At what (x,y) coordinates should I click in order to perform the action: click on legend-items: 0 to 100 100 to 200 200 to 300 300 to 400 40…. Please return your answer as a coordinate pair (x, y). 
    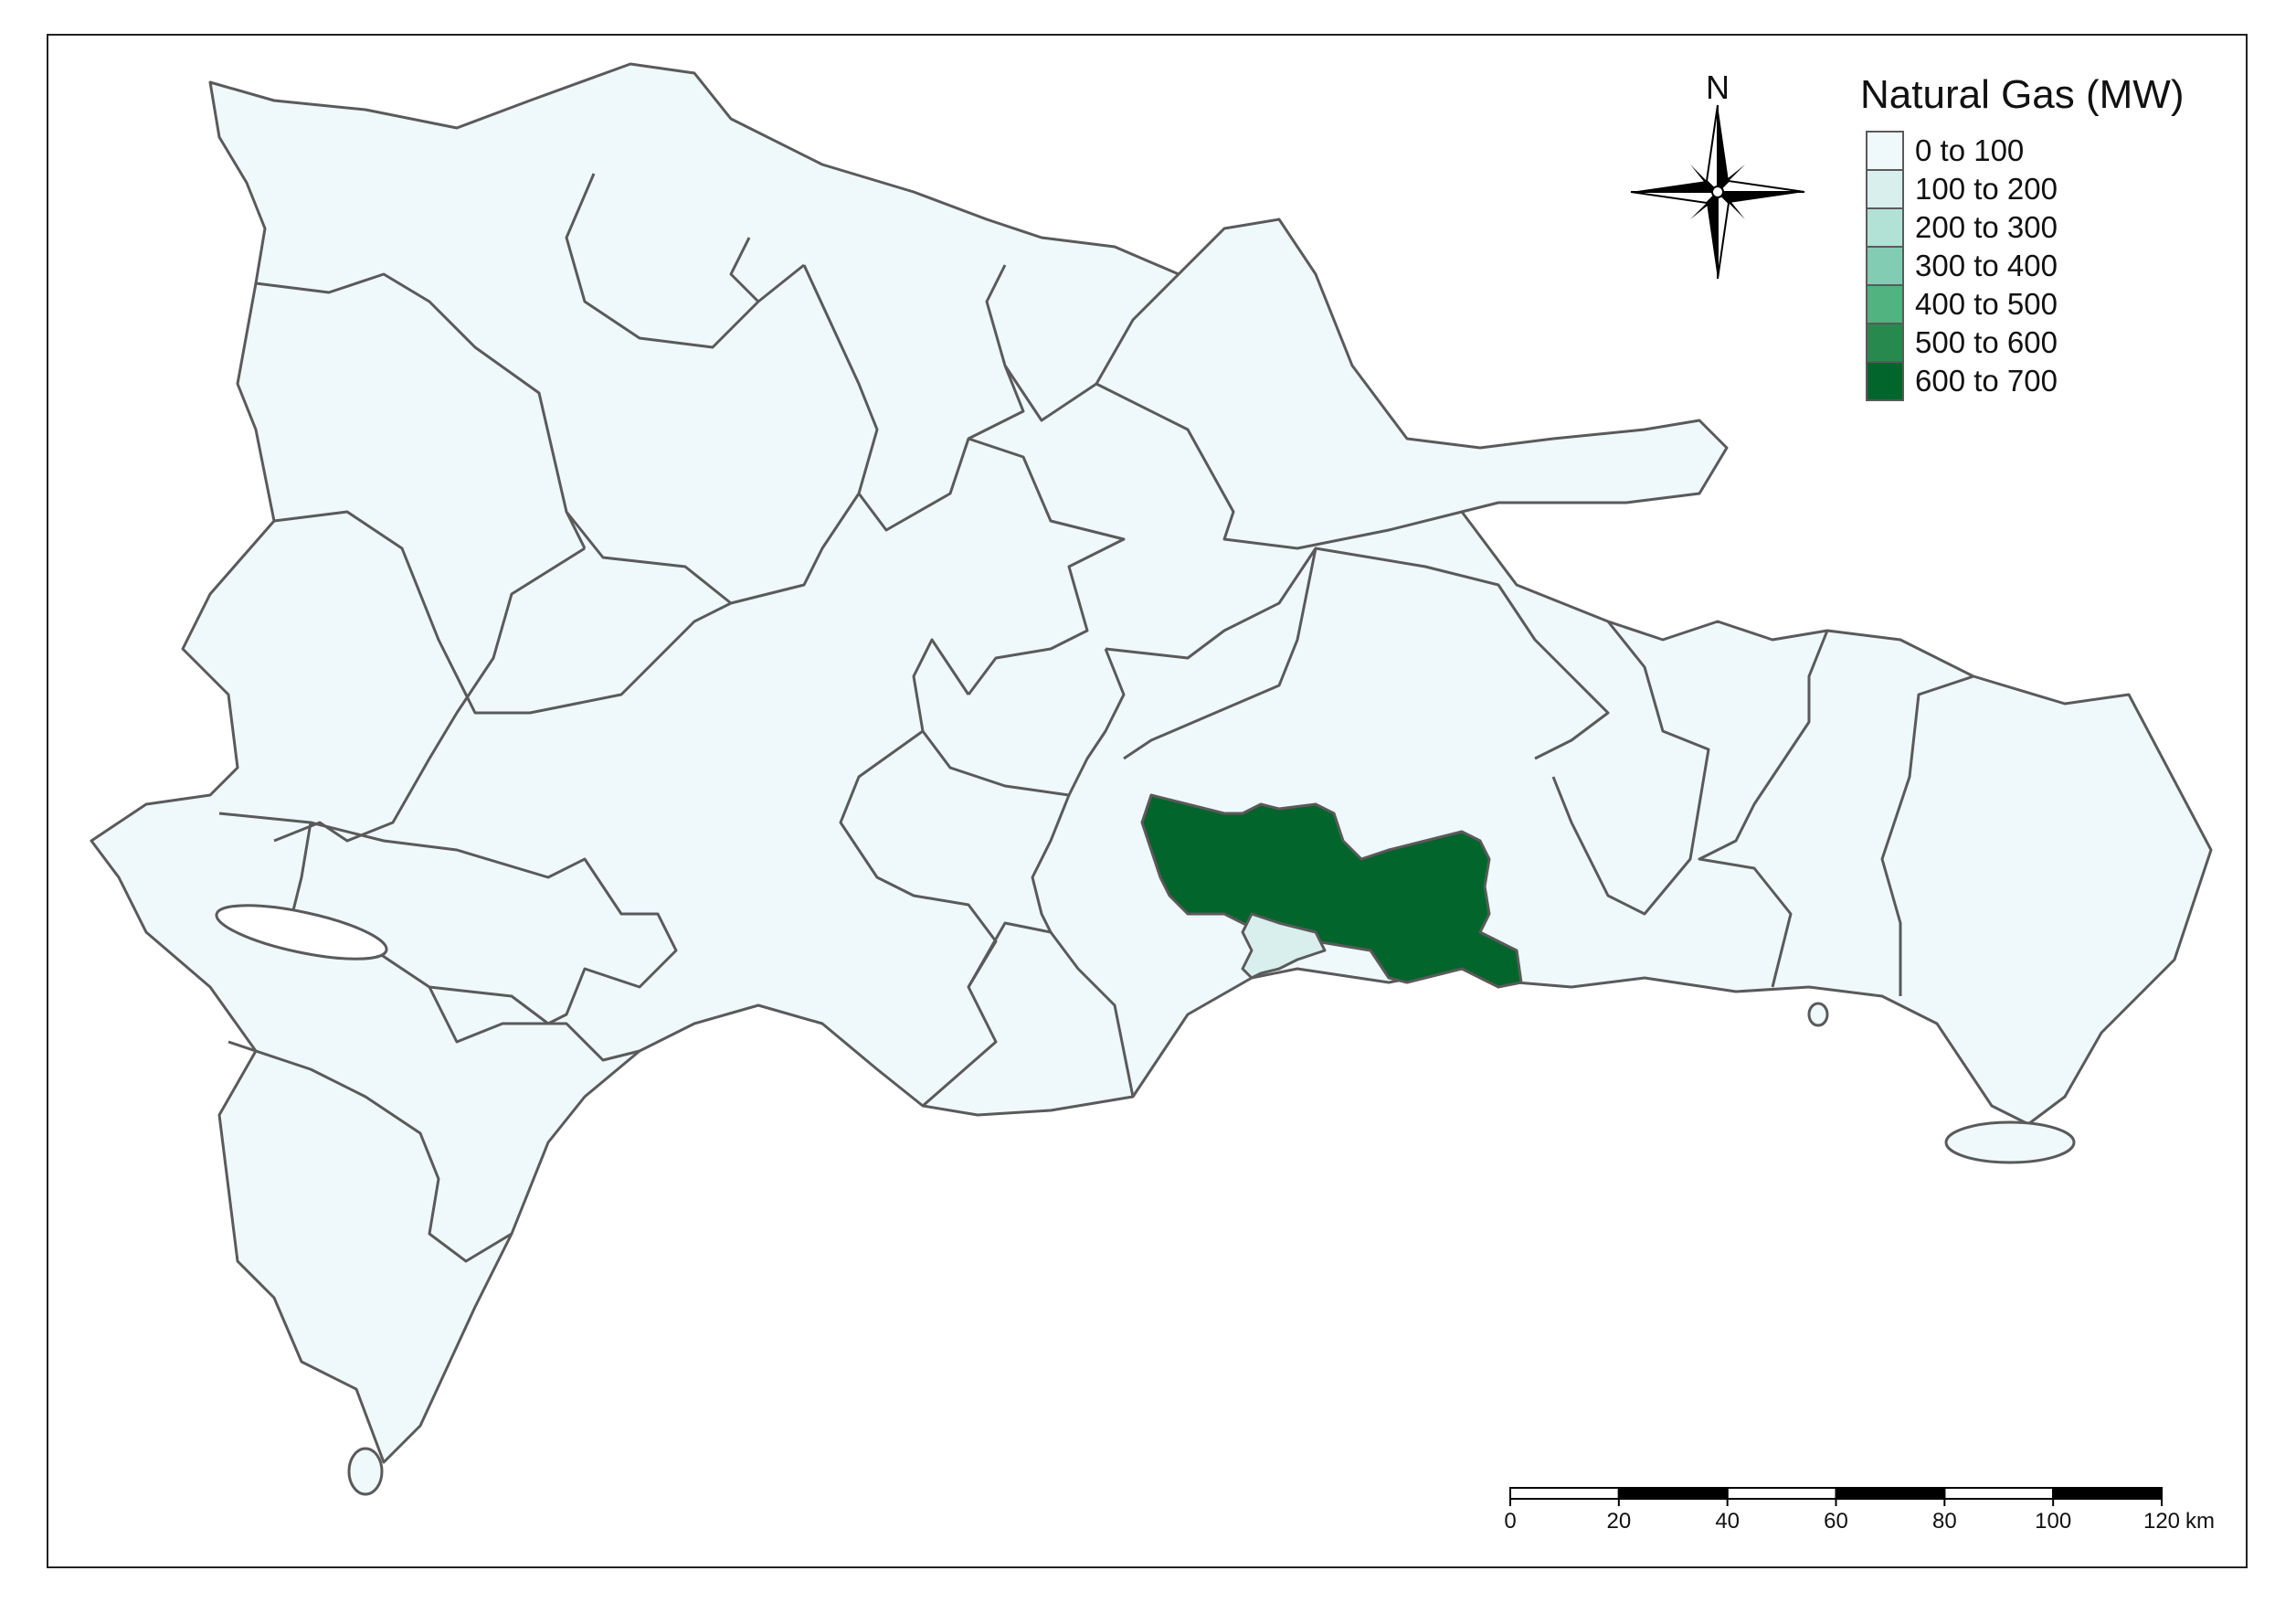
    Looking at the image, I should click on (1962, 266).